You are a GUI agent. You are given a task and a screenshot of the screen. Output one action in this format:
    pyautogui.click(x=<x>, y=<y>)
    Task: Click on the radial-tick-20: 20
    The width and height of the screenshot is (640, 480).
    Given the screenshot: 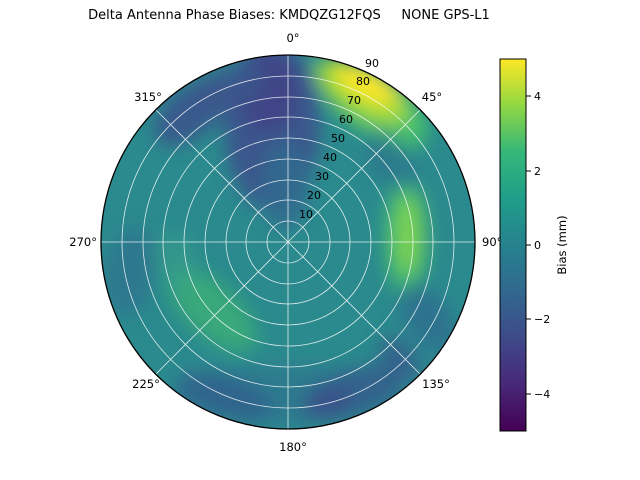 What is the action you would take?
    pyautogui.click(x=314, y=195)
    